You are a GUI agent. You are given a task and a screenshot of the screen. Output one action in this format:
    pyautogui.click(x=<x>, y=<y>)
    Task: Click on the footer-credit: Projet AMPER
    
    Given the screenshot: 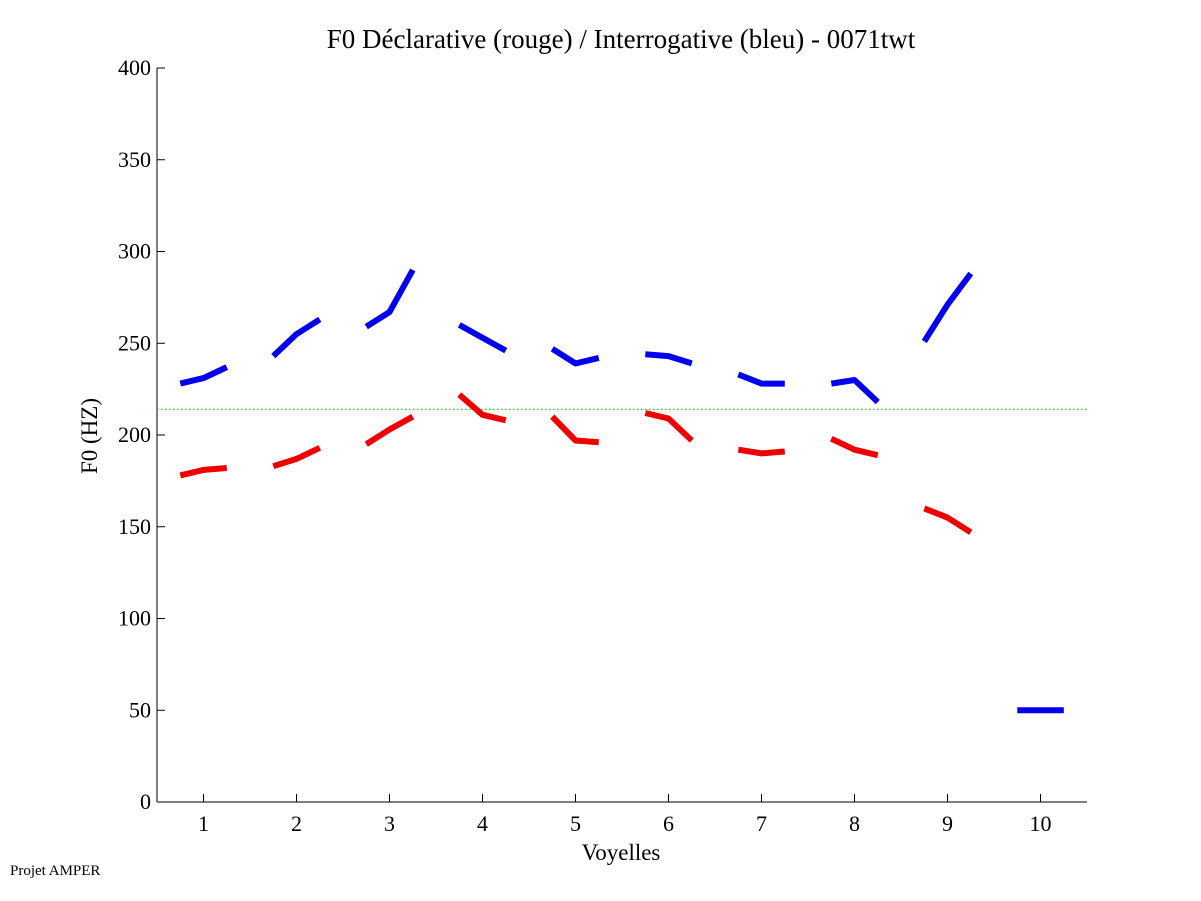 What is the action you would take?
    pyautogui.click(x=55, y=871)
    